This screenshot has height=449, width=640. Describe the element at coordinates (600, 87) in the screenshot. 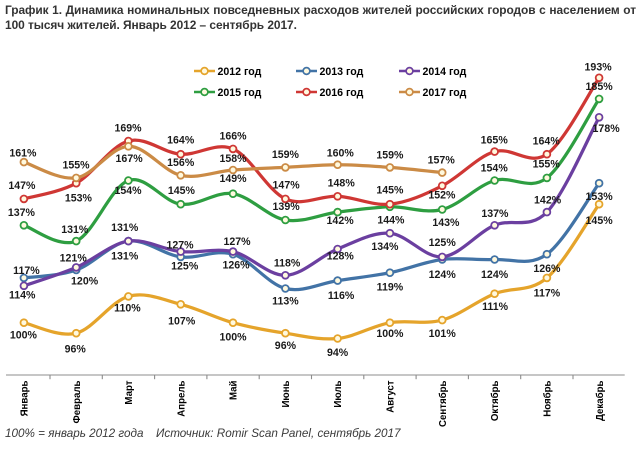

I see `svg-text: 185%` at that location.